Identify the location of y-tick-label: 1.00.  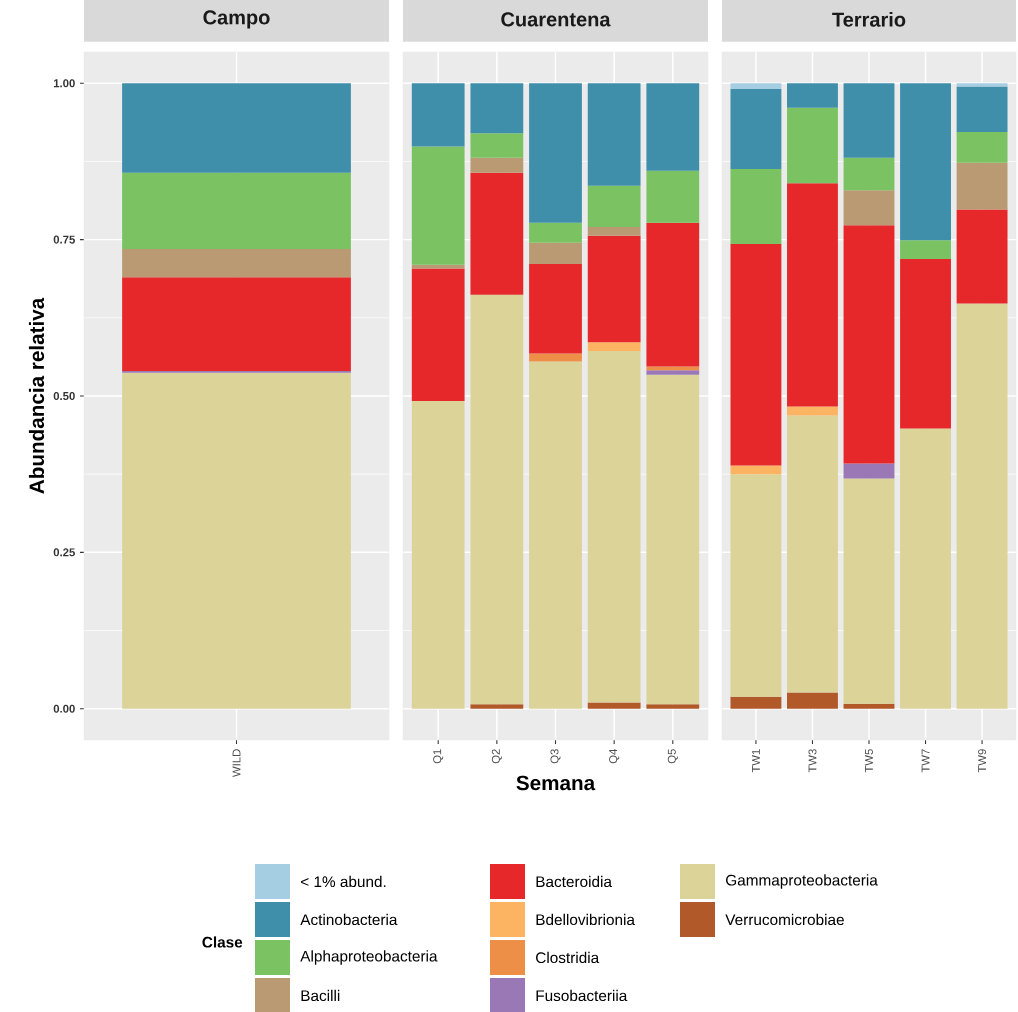
(64, 83).